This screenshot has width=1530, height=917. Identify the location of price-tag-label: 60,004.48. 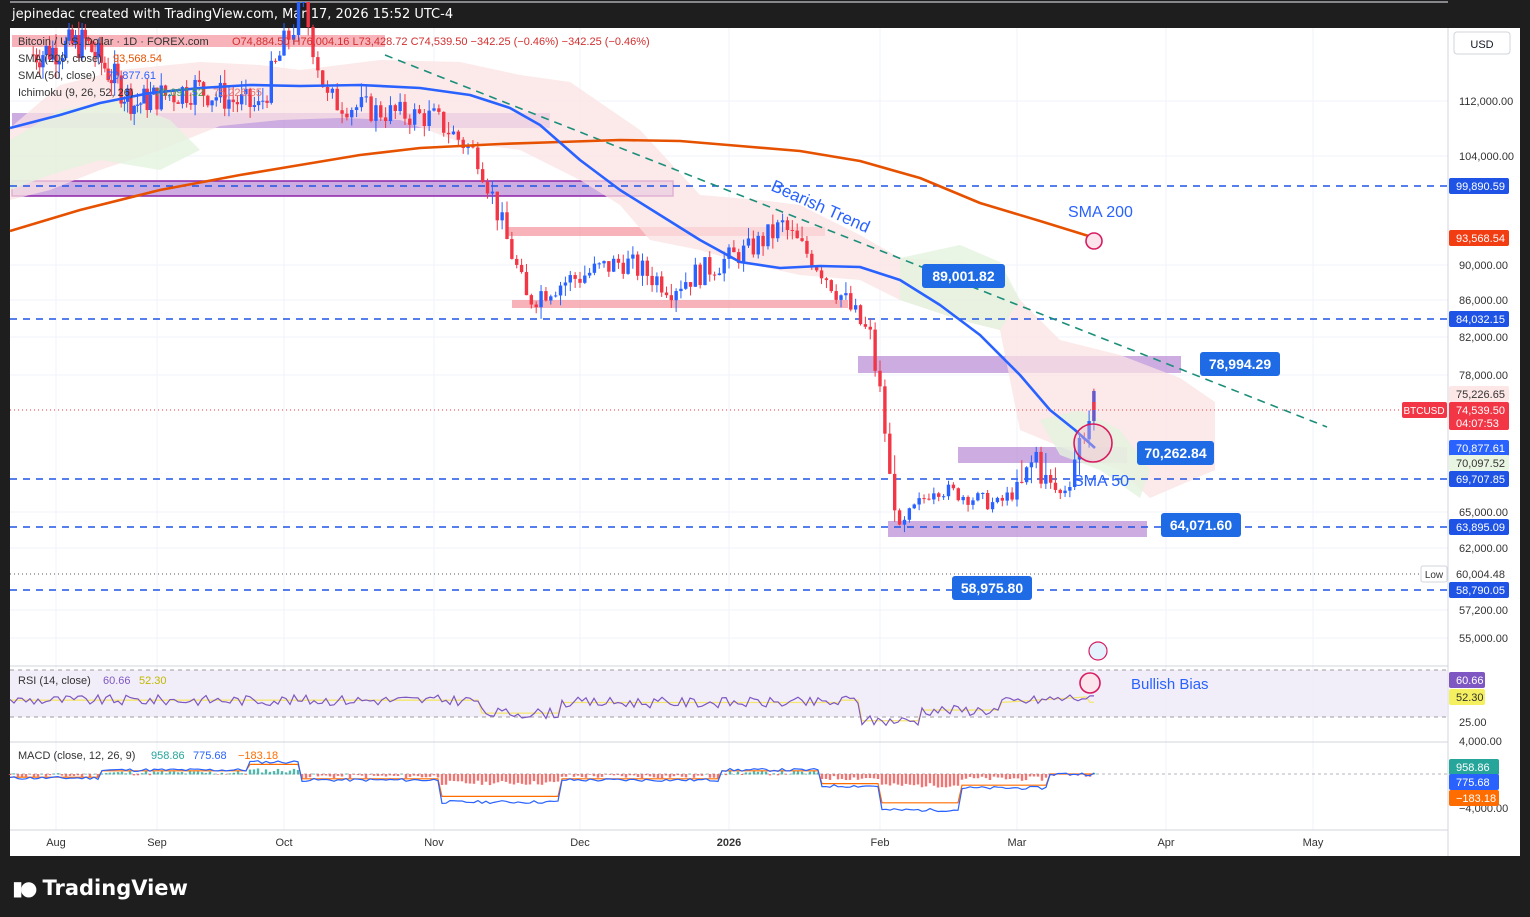
(1480, 575).